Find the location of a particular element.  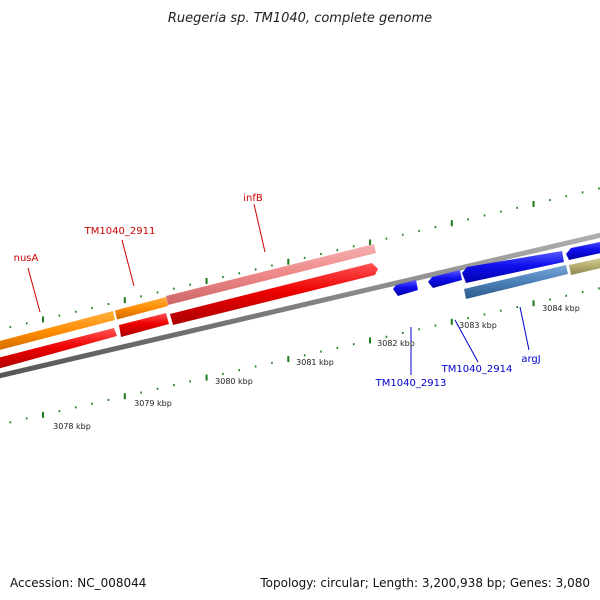

gene-argJ-steelblue is located at coordinates (516, 282).